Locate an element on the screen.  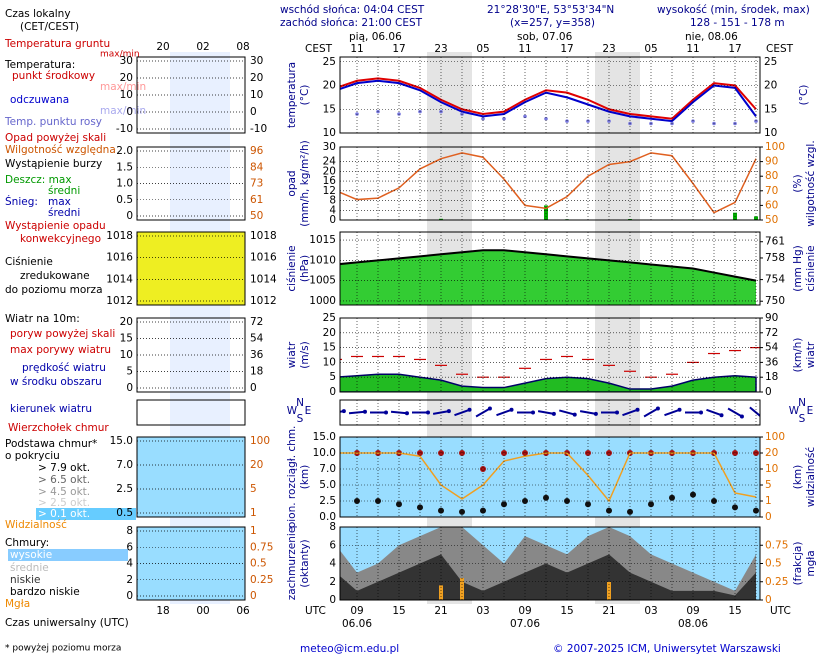
pressure-area is located at coordinates (548, 277).